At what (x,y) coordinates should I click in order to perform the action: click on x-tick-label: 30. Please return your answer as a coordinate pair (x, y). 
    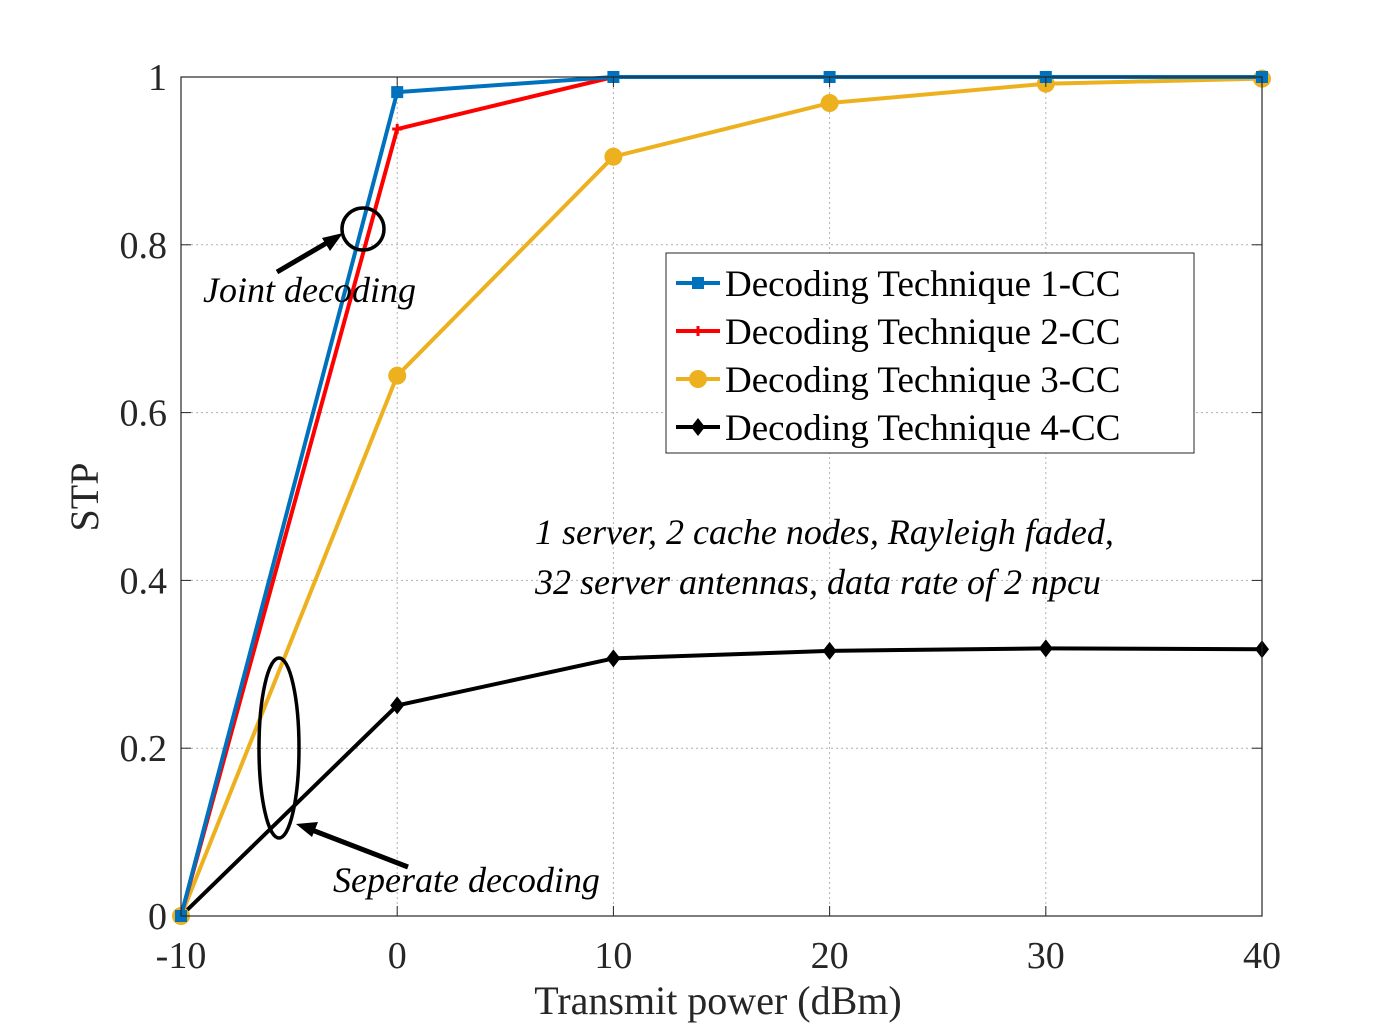
    Looking at the image, I should click on (1046, 956).